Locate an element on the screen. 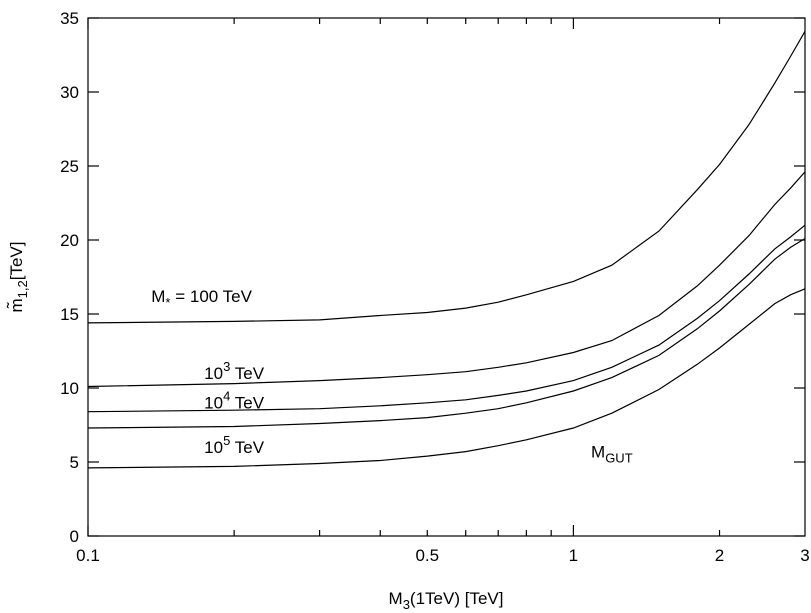 Image resolution: width=811 pixels, height=613 pixels. x-tick-label: 0.5 is located at coordinates (427, 555).